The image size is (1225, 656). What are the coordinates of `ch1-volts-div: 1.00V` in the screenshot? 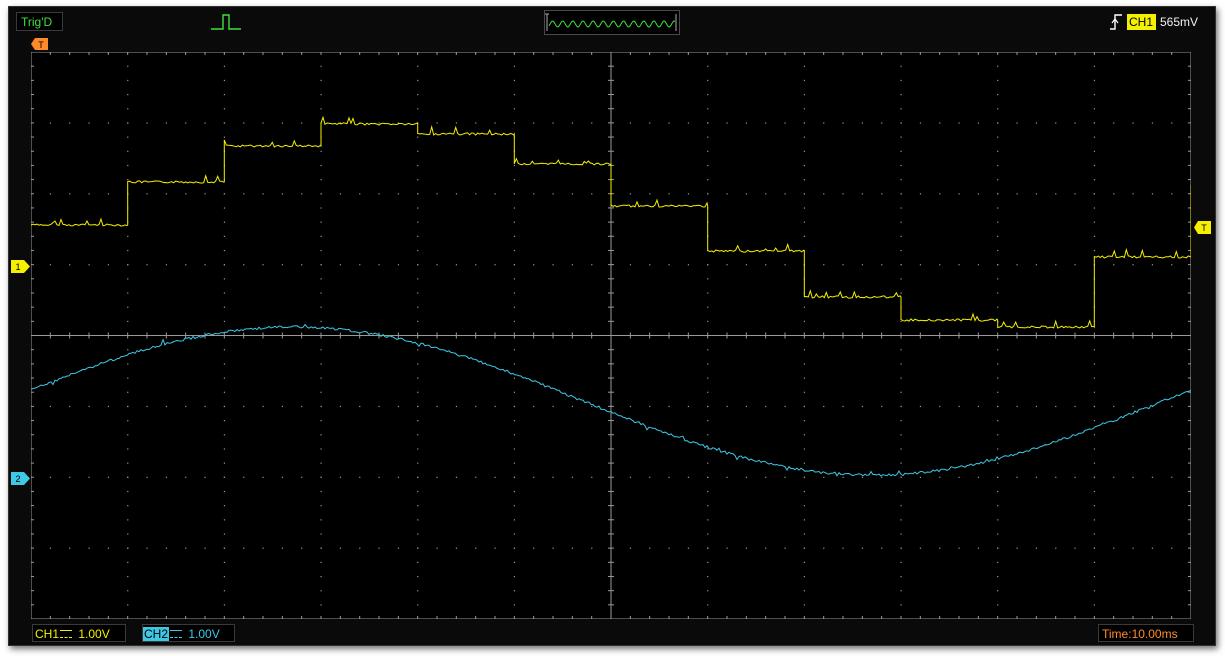 It's located at (94, 634).